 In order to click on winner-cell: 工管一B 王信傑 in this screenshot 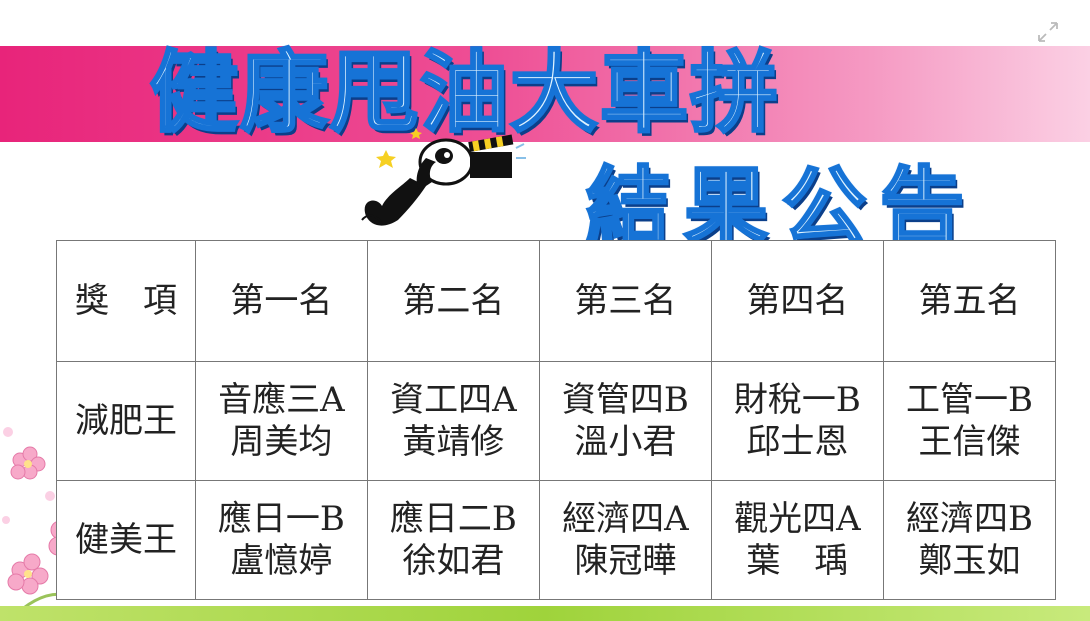, I will do `click(969, 421)`.